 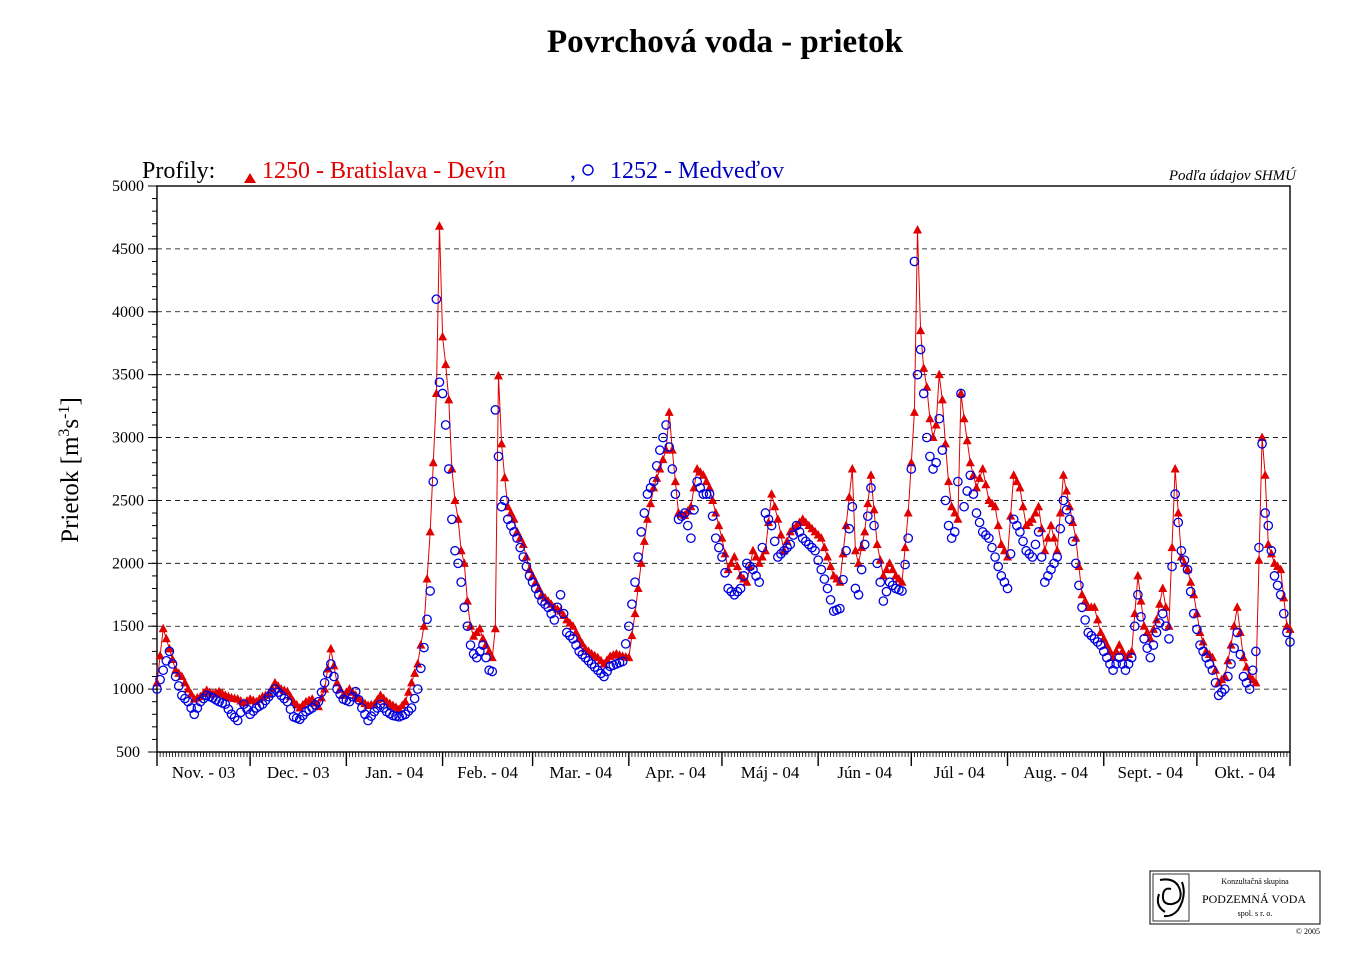 I want to click on y-tick-label: 3000, so click(x=128, y=438).